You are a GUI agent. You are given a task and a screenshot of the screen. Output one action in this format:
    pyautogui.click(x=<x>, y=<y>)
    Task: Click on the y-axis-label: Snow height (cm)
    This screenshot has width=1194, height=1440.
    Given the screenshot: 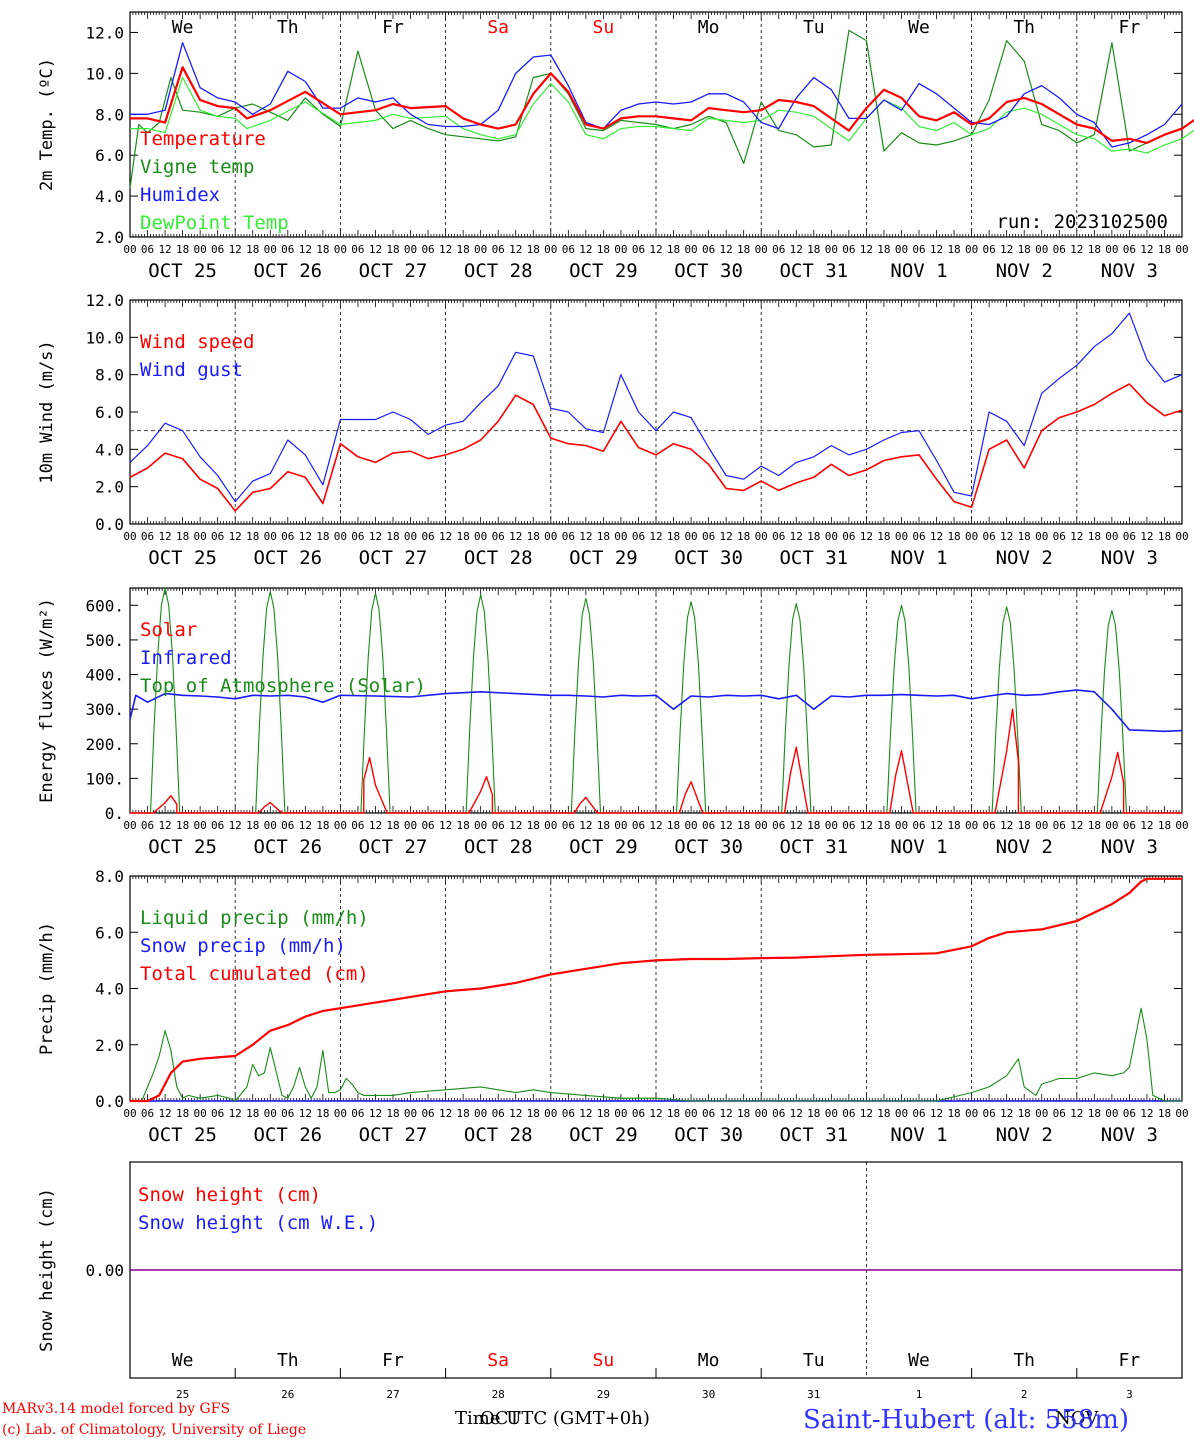 What is the action you would take?
    pyautogui.click(x=47, y=1270)
    